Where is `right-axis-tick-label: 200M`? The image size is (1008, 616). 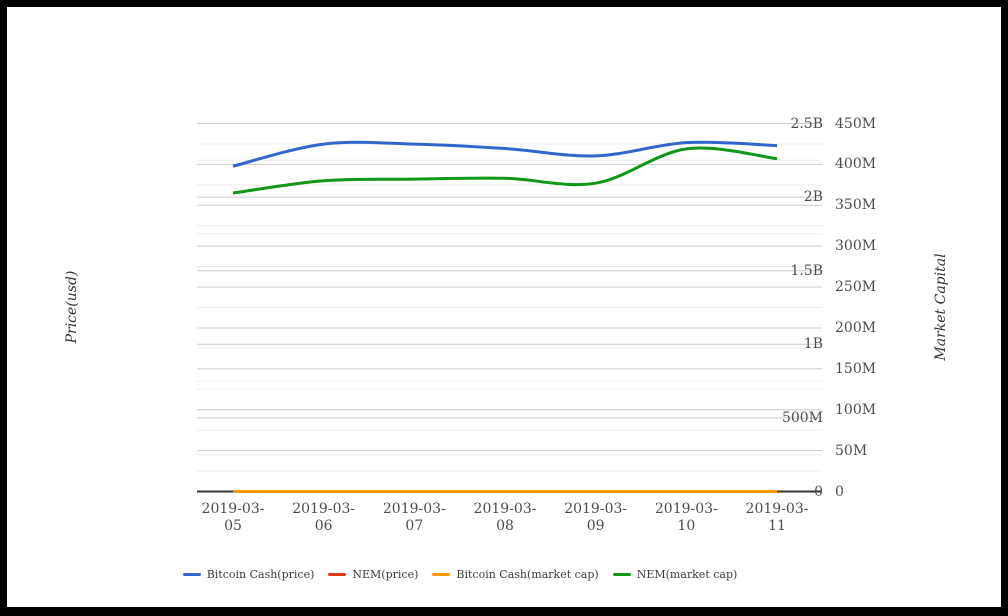 right-axis-tick-label: 200M is located at coordinates (856, 327).